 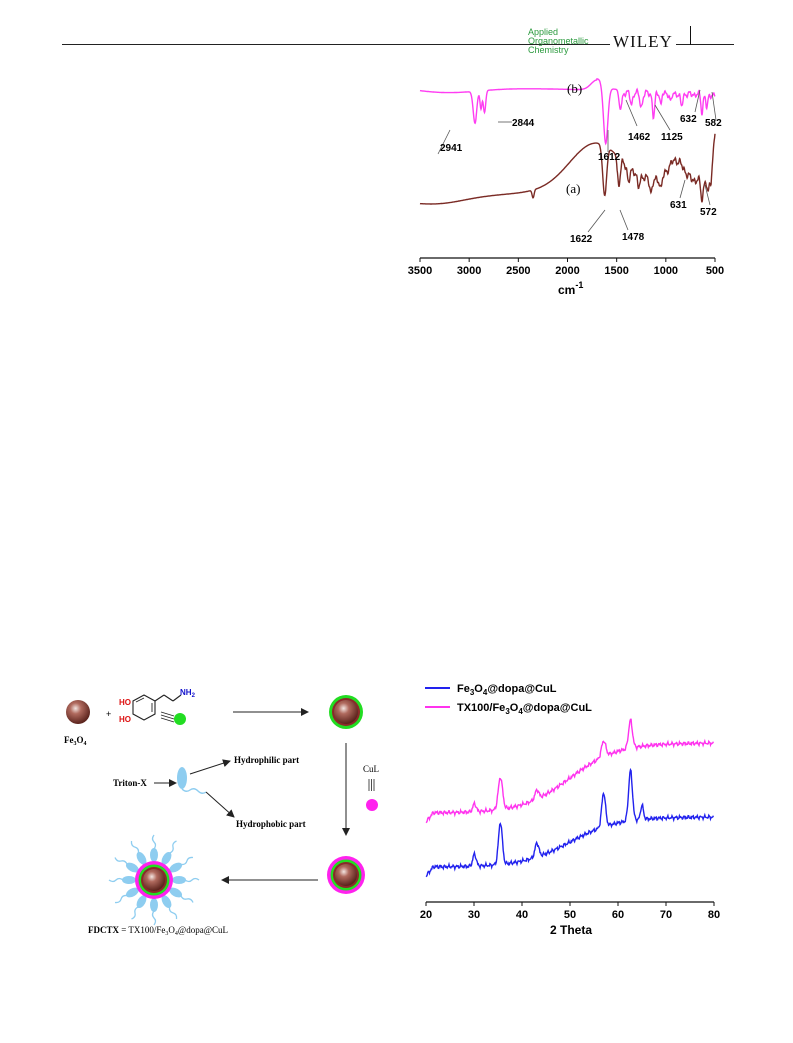 What do you see at coordinates (188, 693) in the screenshot?
I see `nh2-label: NH2` at bounding box center [188, 693].